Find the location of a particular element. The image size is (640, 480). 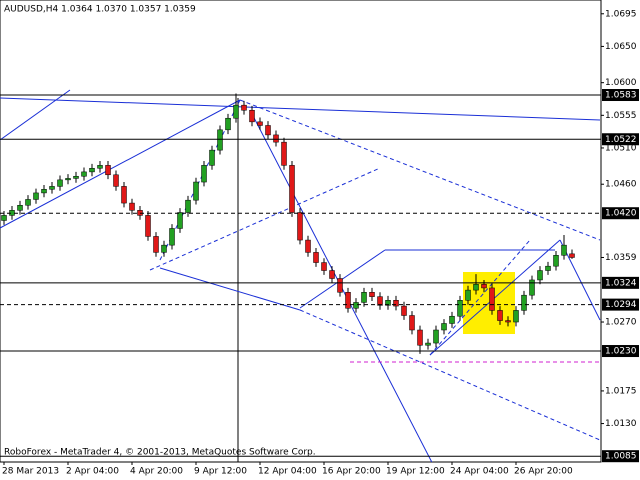

x-tick-label: 26 Apr 20:00 is located at coordinates (543, 472).